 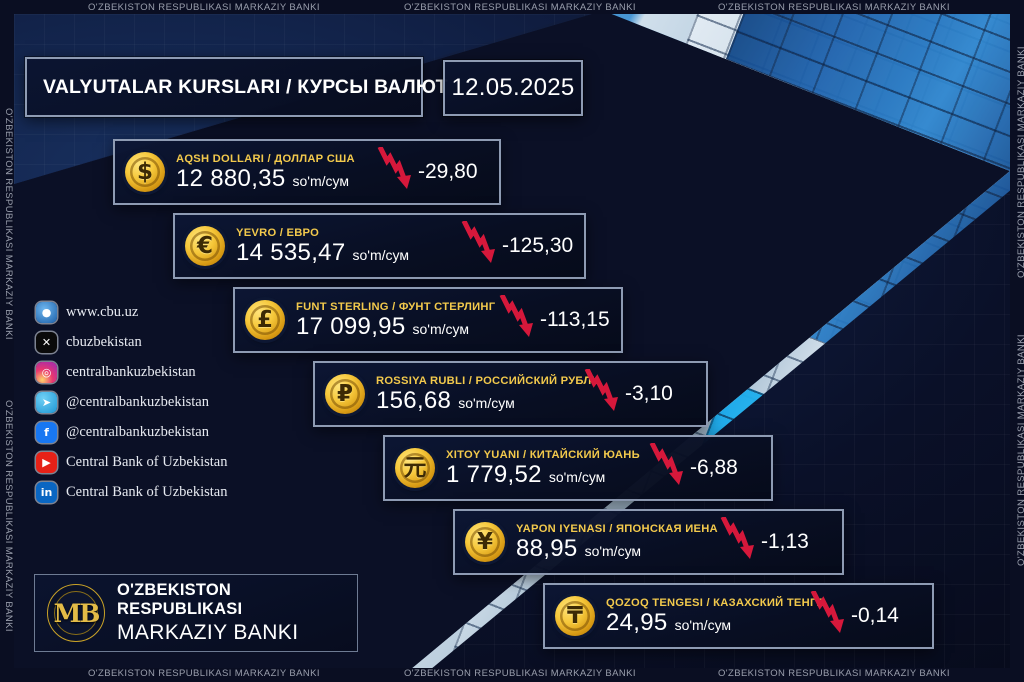 I want to click on watermark-left-upper: O'ZBEKISTON RESPUBLIKASI MARKAZIY BANKI, so click(x=8, y=224).